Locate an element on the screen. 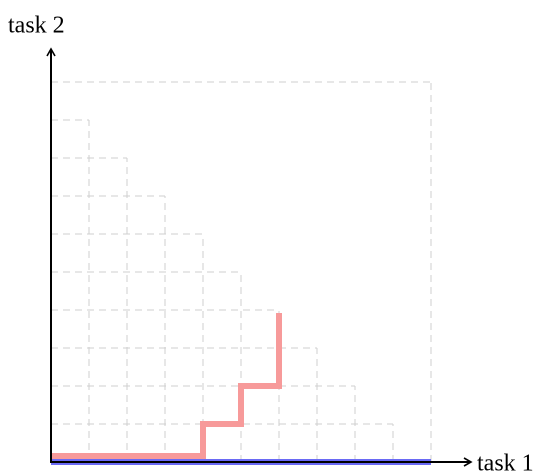 This screenshot has height=476, width=560. red-path is located at coordinates (166, 386).